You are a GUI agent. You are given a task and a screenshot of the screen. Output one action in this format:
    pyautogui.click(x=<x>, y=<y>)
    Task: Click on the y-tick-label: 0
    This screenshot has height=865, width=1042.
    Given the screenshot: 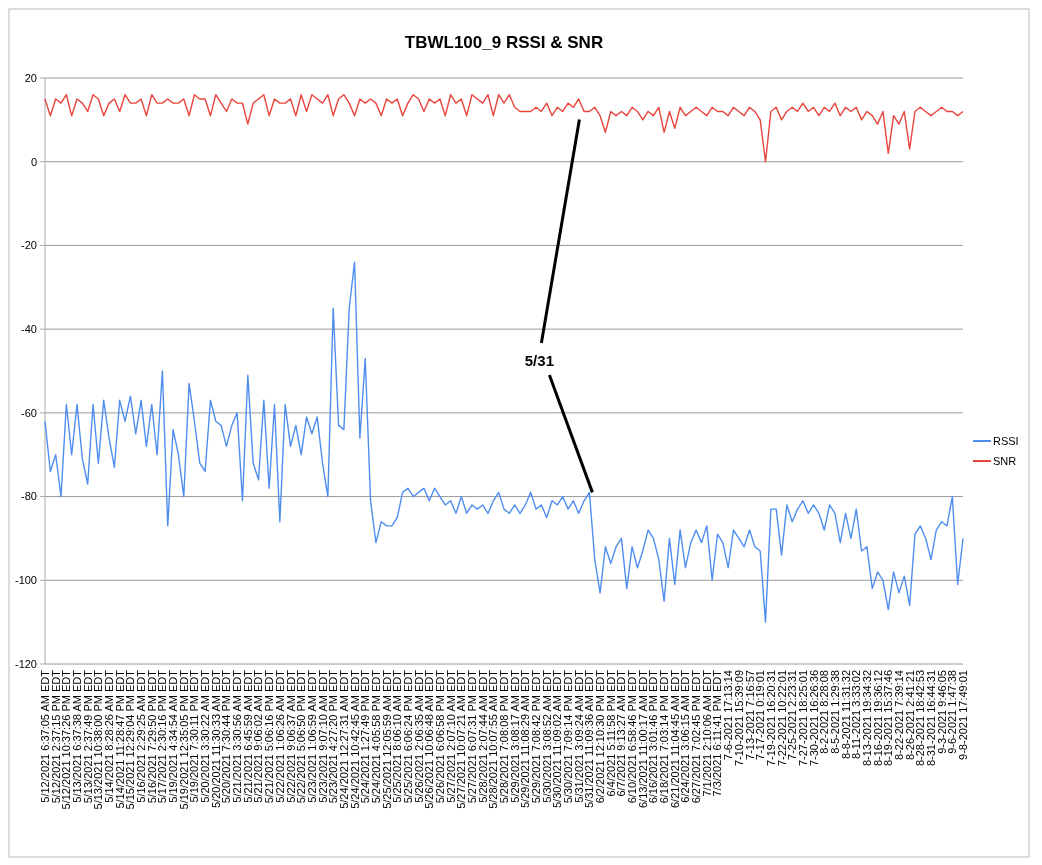 What is the action you would take?
    pyautogui.click(x=33, y=161)
    